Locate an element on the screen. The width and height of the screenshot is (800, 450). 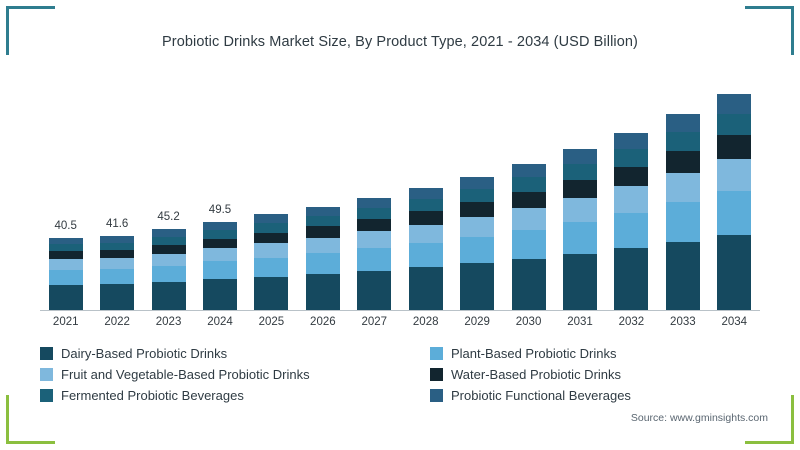
bar-column-2033 is located at coordinates (682, 212).